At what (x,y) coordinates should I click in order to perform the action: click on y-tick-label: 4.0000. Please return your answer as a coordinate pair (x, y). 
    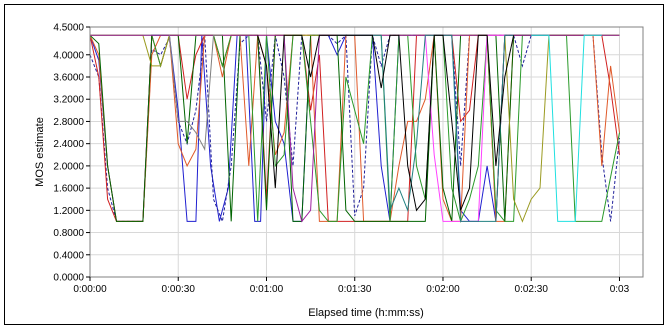
    Looking at the image, I should click on (68, 55).